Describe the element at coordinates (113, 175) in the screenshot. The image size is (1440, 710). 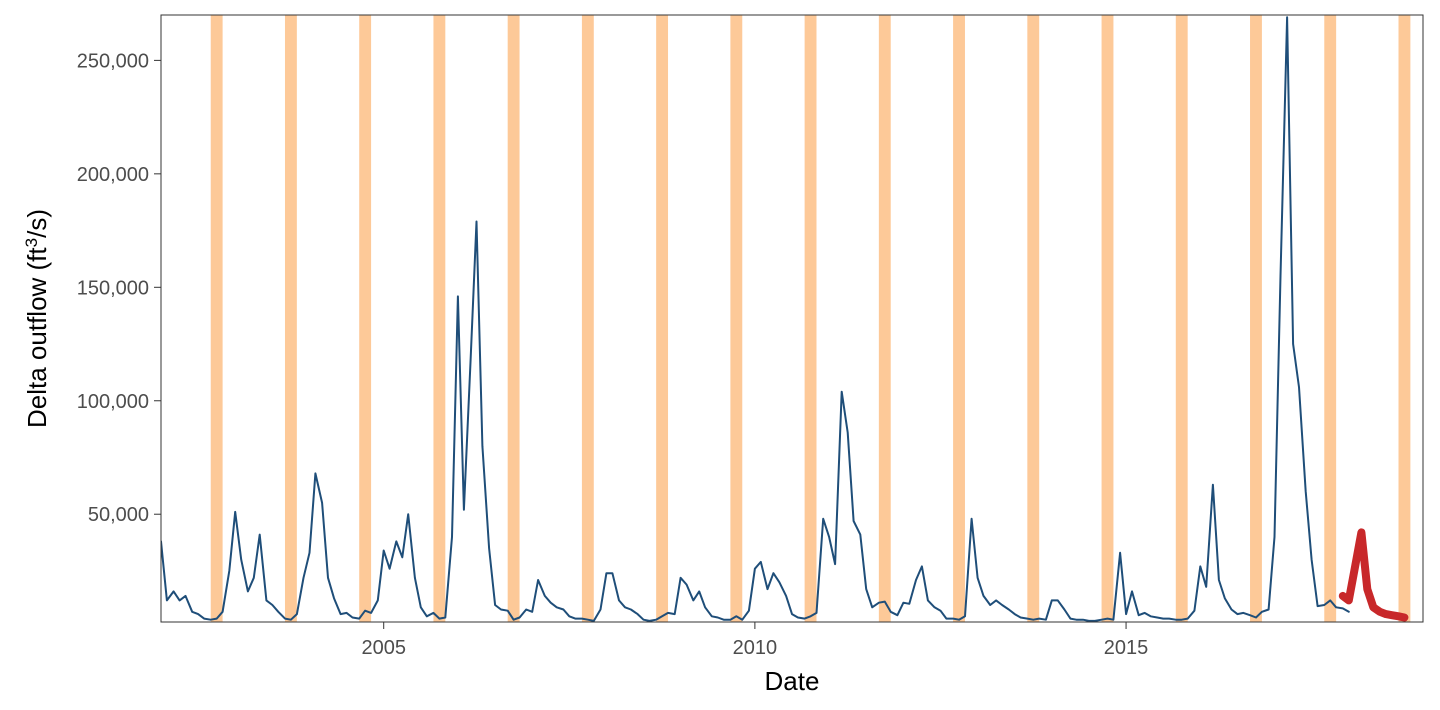
I see `y-tick-label: 200,000` at that location.